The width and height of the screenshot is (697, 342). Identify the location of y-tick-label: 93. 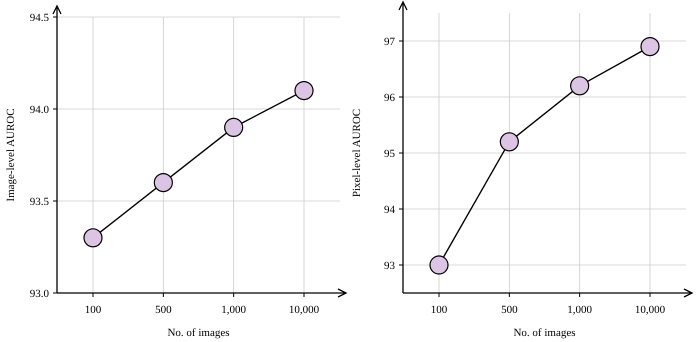
(390, 266).